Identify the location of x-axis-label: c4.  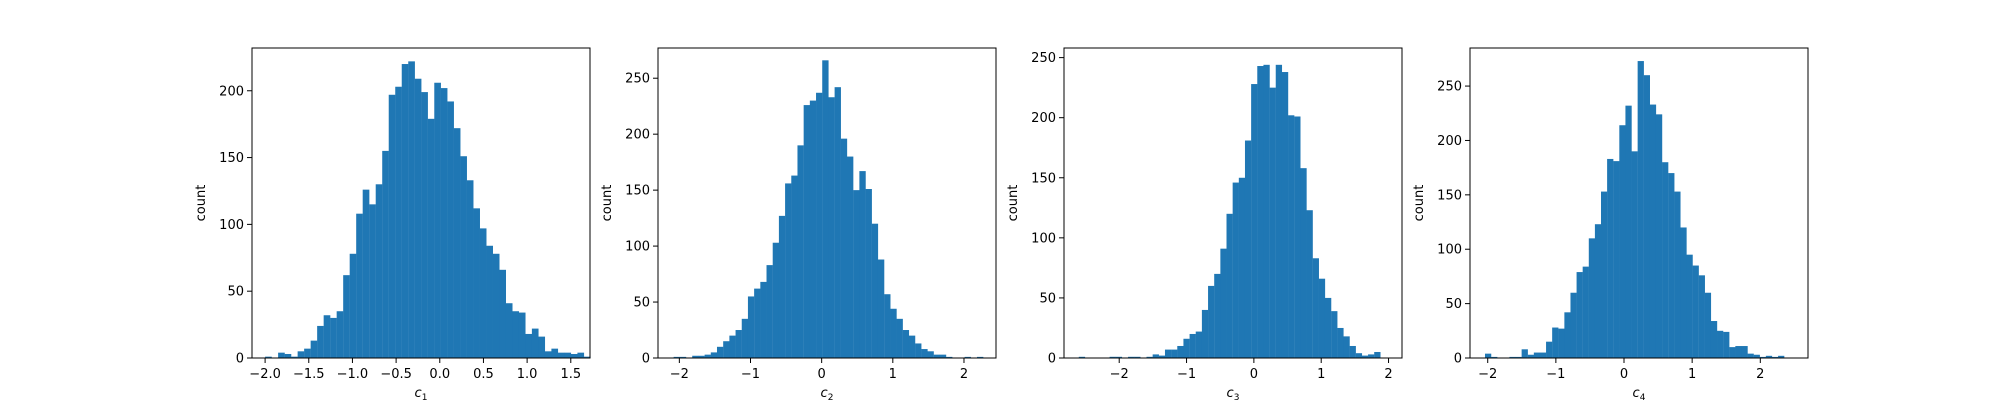
(1639, 393).